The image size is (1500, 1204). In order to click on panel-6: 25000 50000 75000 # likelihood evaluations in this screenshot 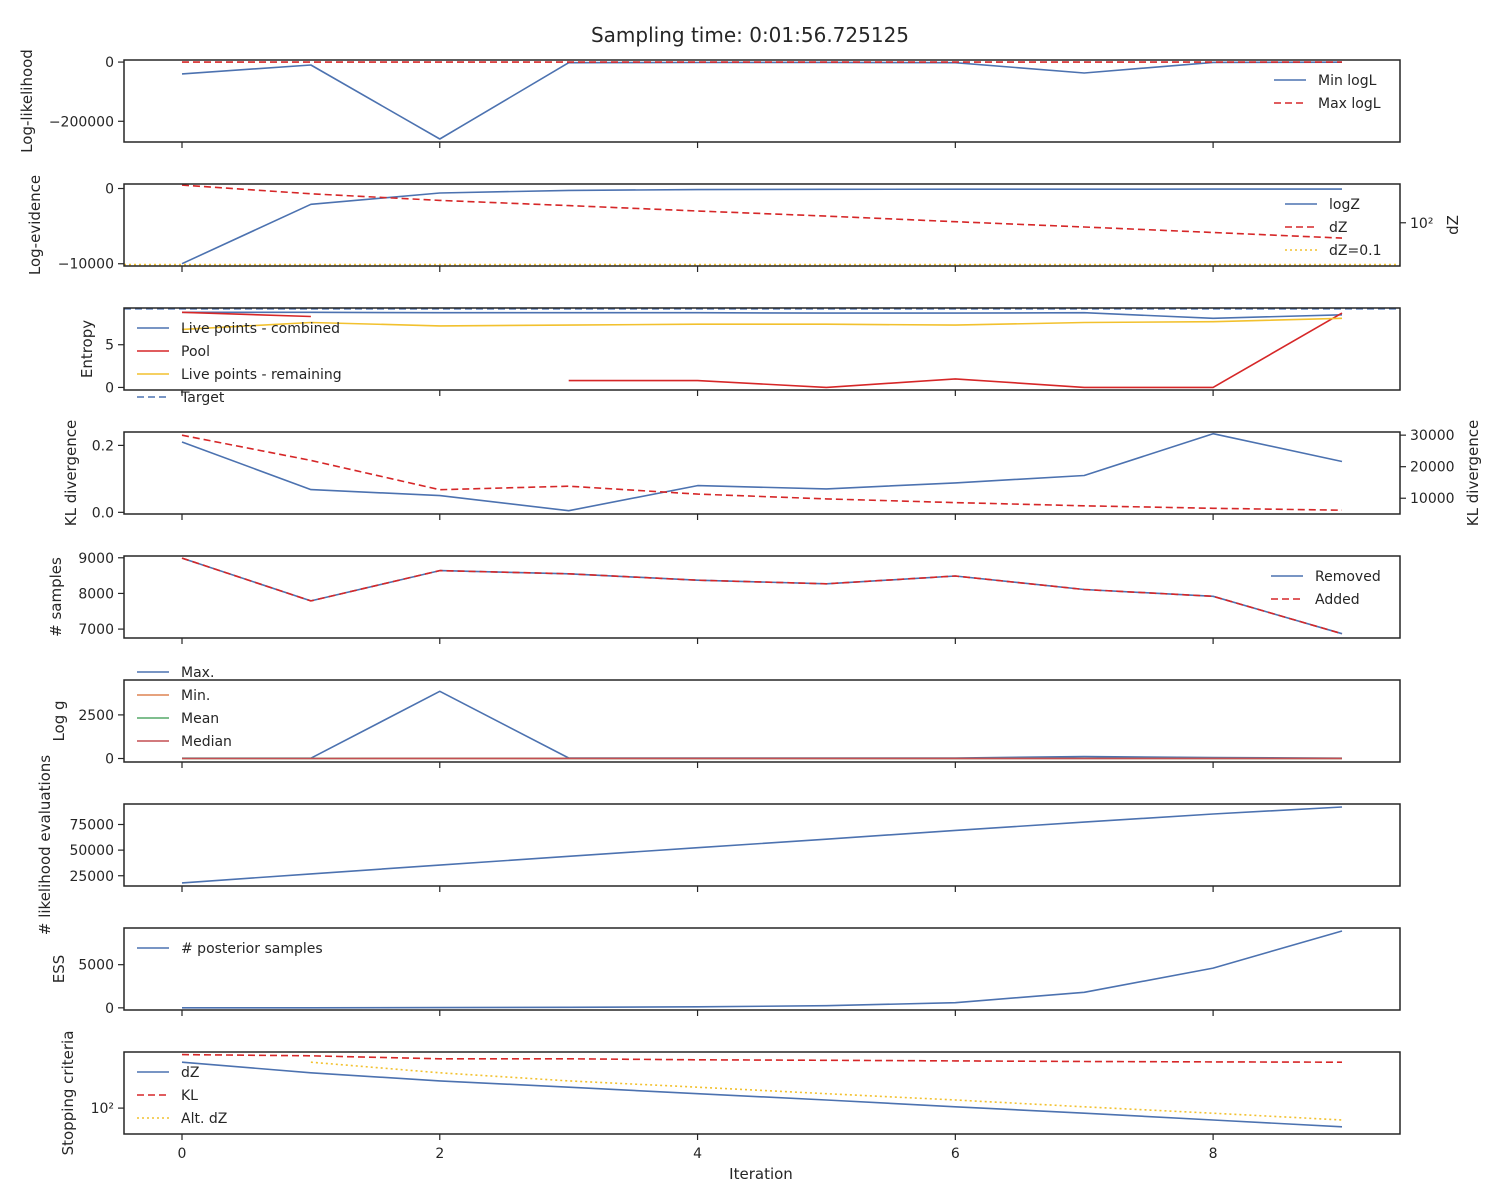, I will do `click(718, 845)`.